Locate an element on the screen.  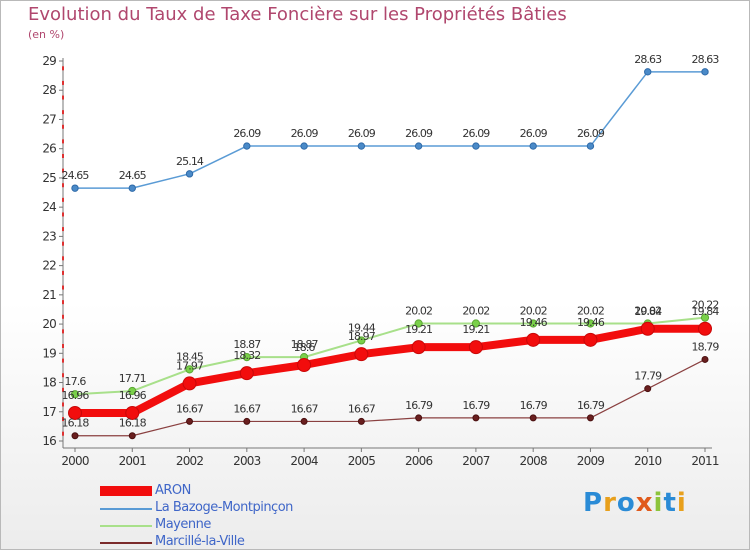
legend-swatch-la-bazoge is located at coordinates (126, 509).